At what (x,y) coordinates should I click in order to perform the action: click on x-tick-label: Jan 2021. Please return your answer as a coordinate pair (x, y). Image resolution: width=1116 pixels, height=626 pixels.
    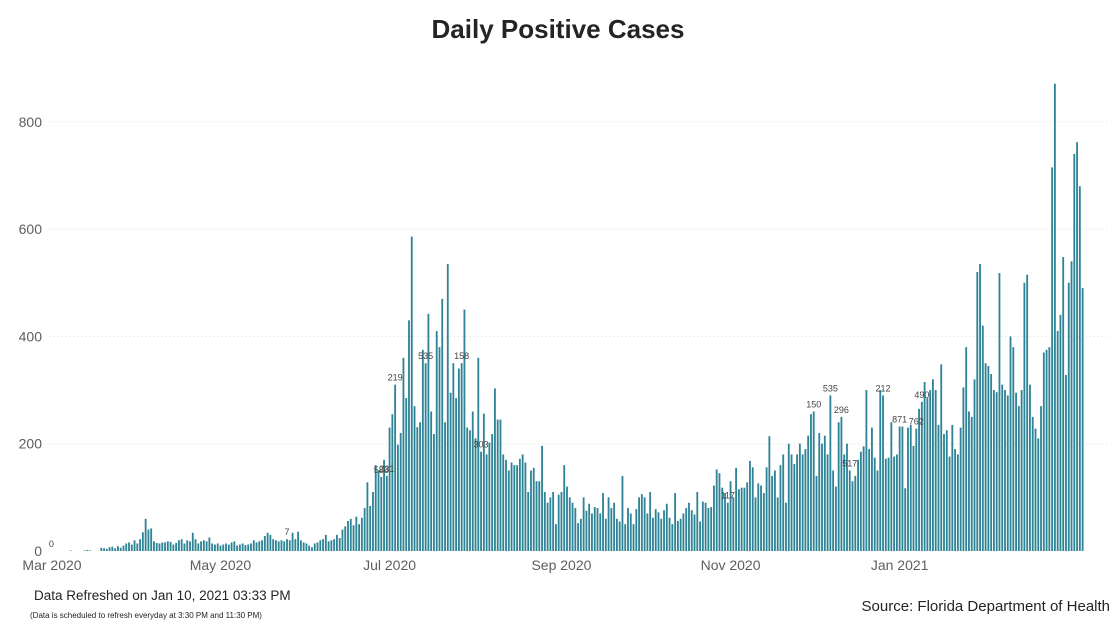
    Looking at the image, I should click on (900, 565).